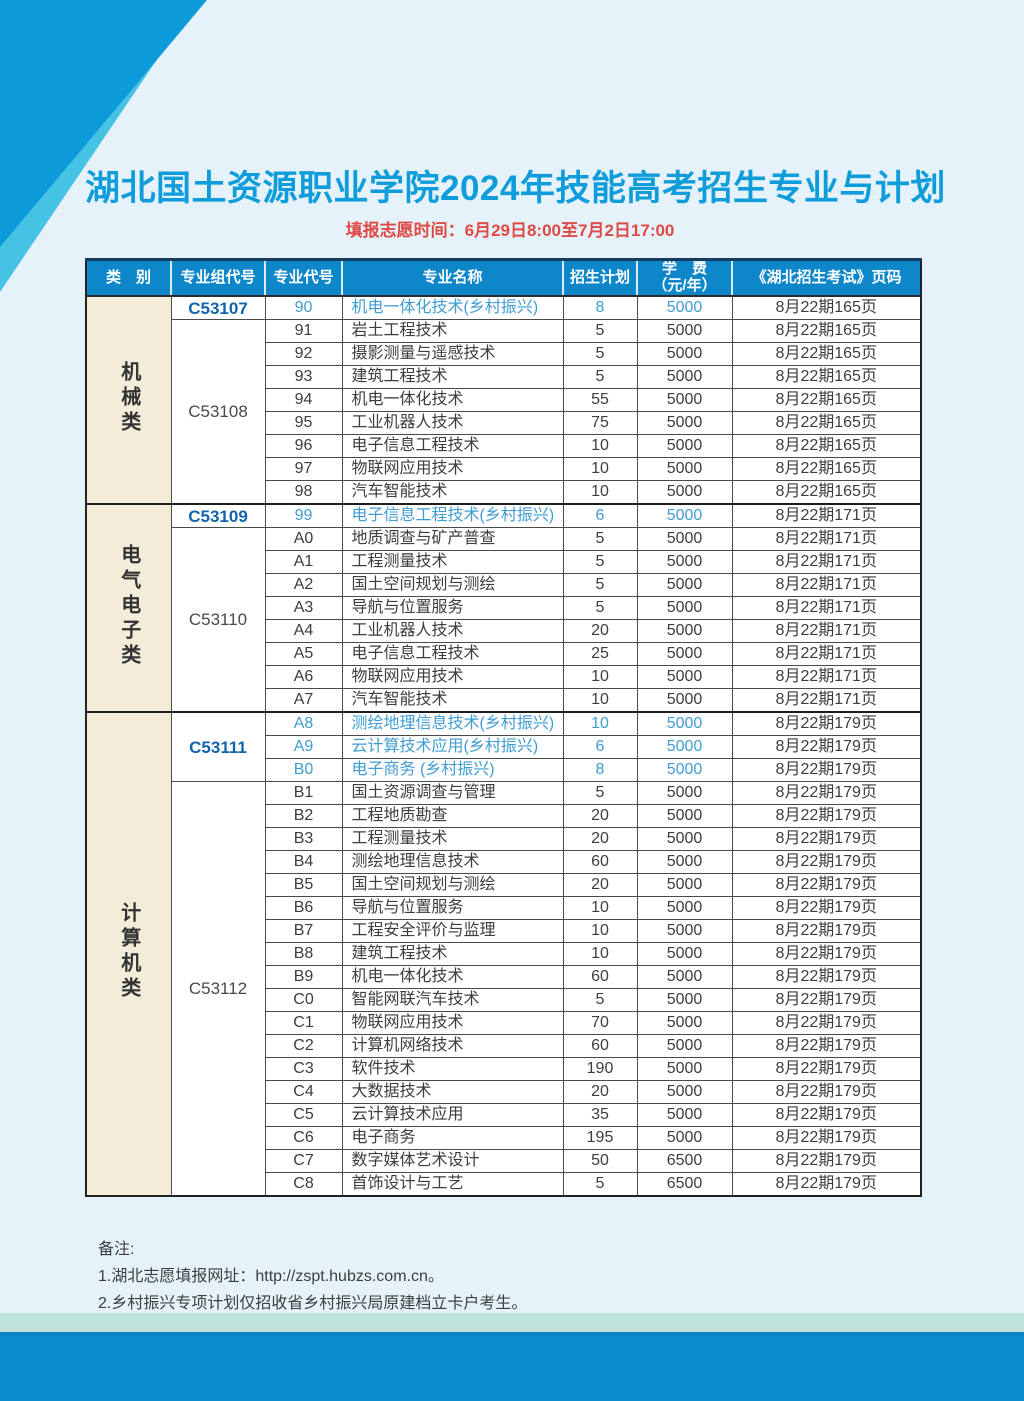 This screenshot has height=1401, width=1024. What do you see at coordinates (452, 908) in the screenshot?
I see `major-name-cell: 导航与位置服务` at bounding box center [452, 908].